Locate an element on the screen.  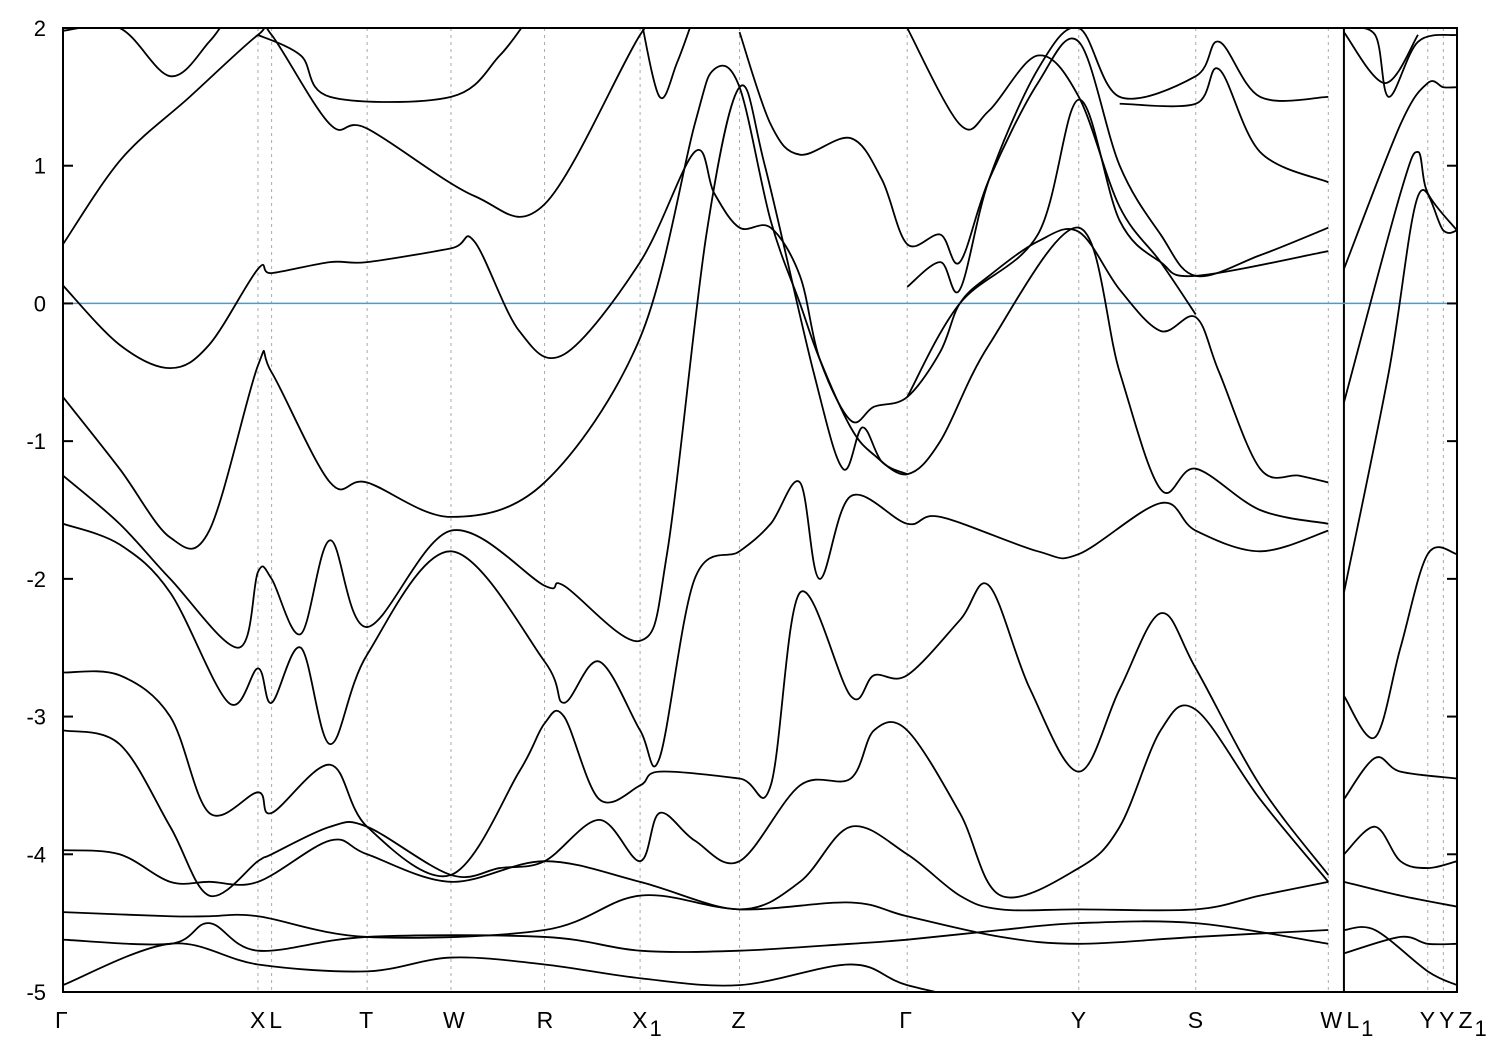
kpoint-label: X1 is located at coordinates (647, 1024).